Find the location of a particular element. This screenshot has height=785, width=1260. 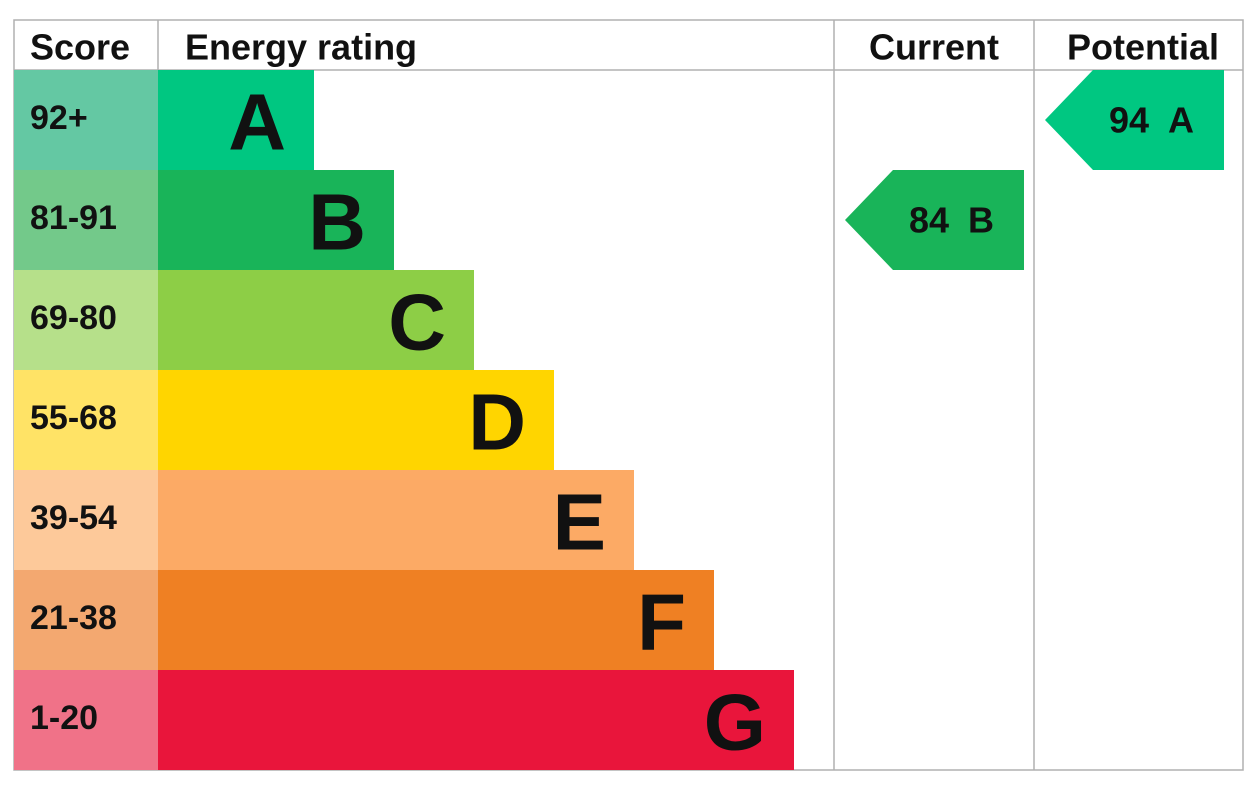

header-current: Current is located at coordinates (934, 47).